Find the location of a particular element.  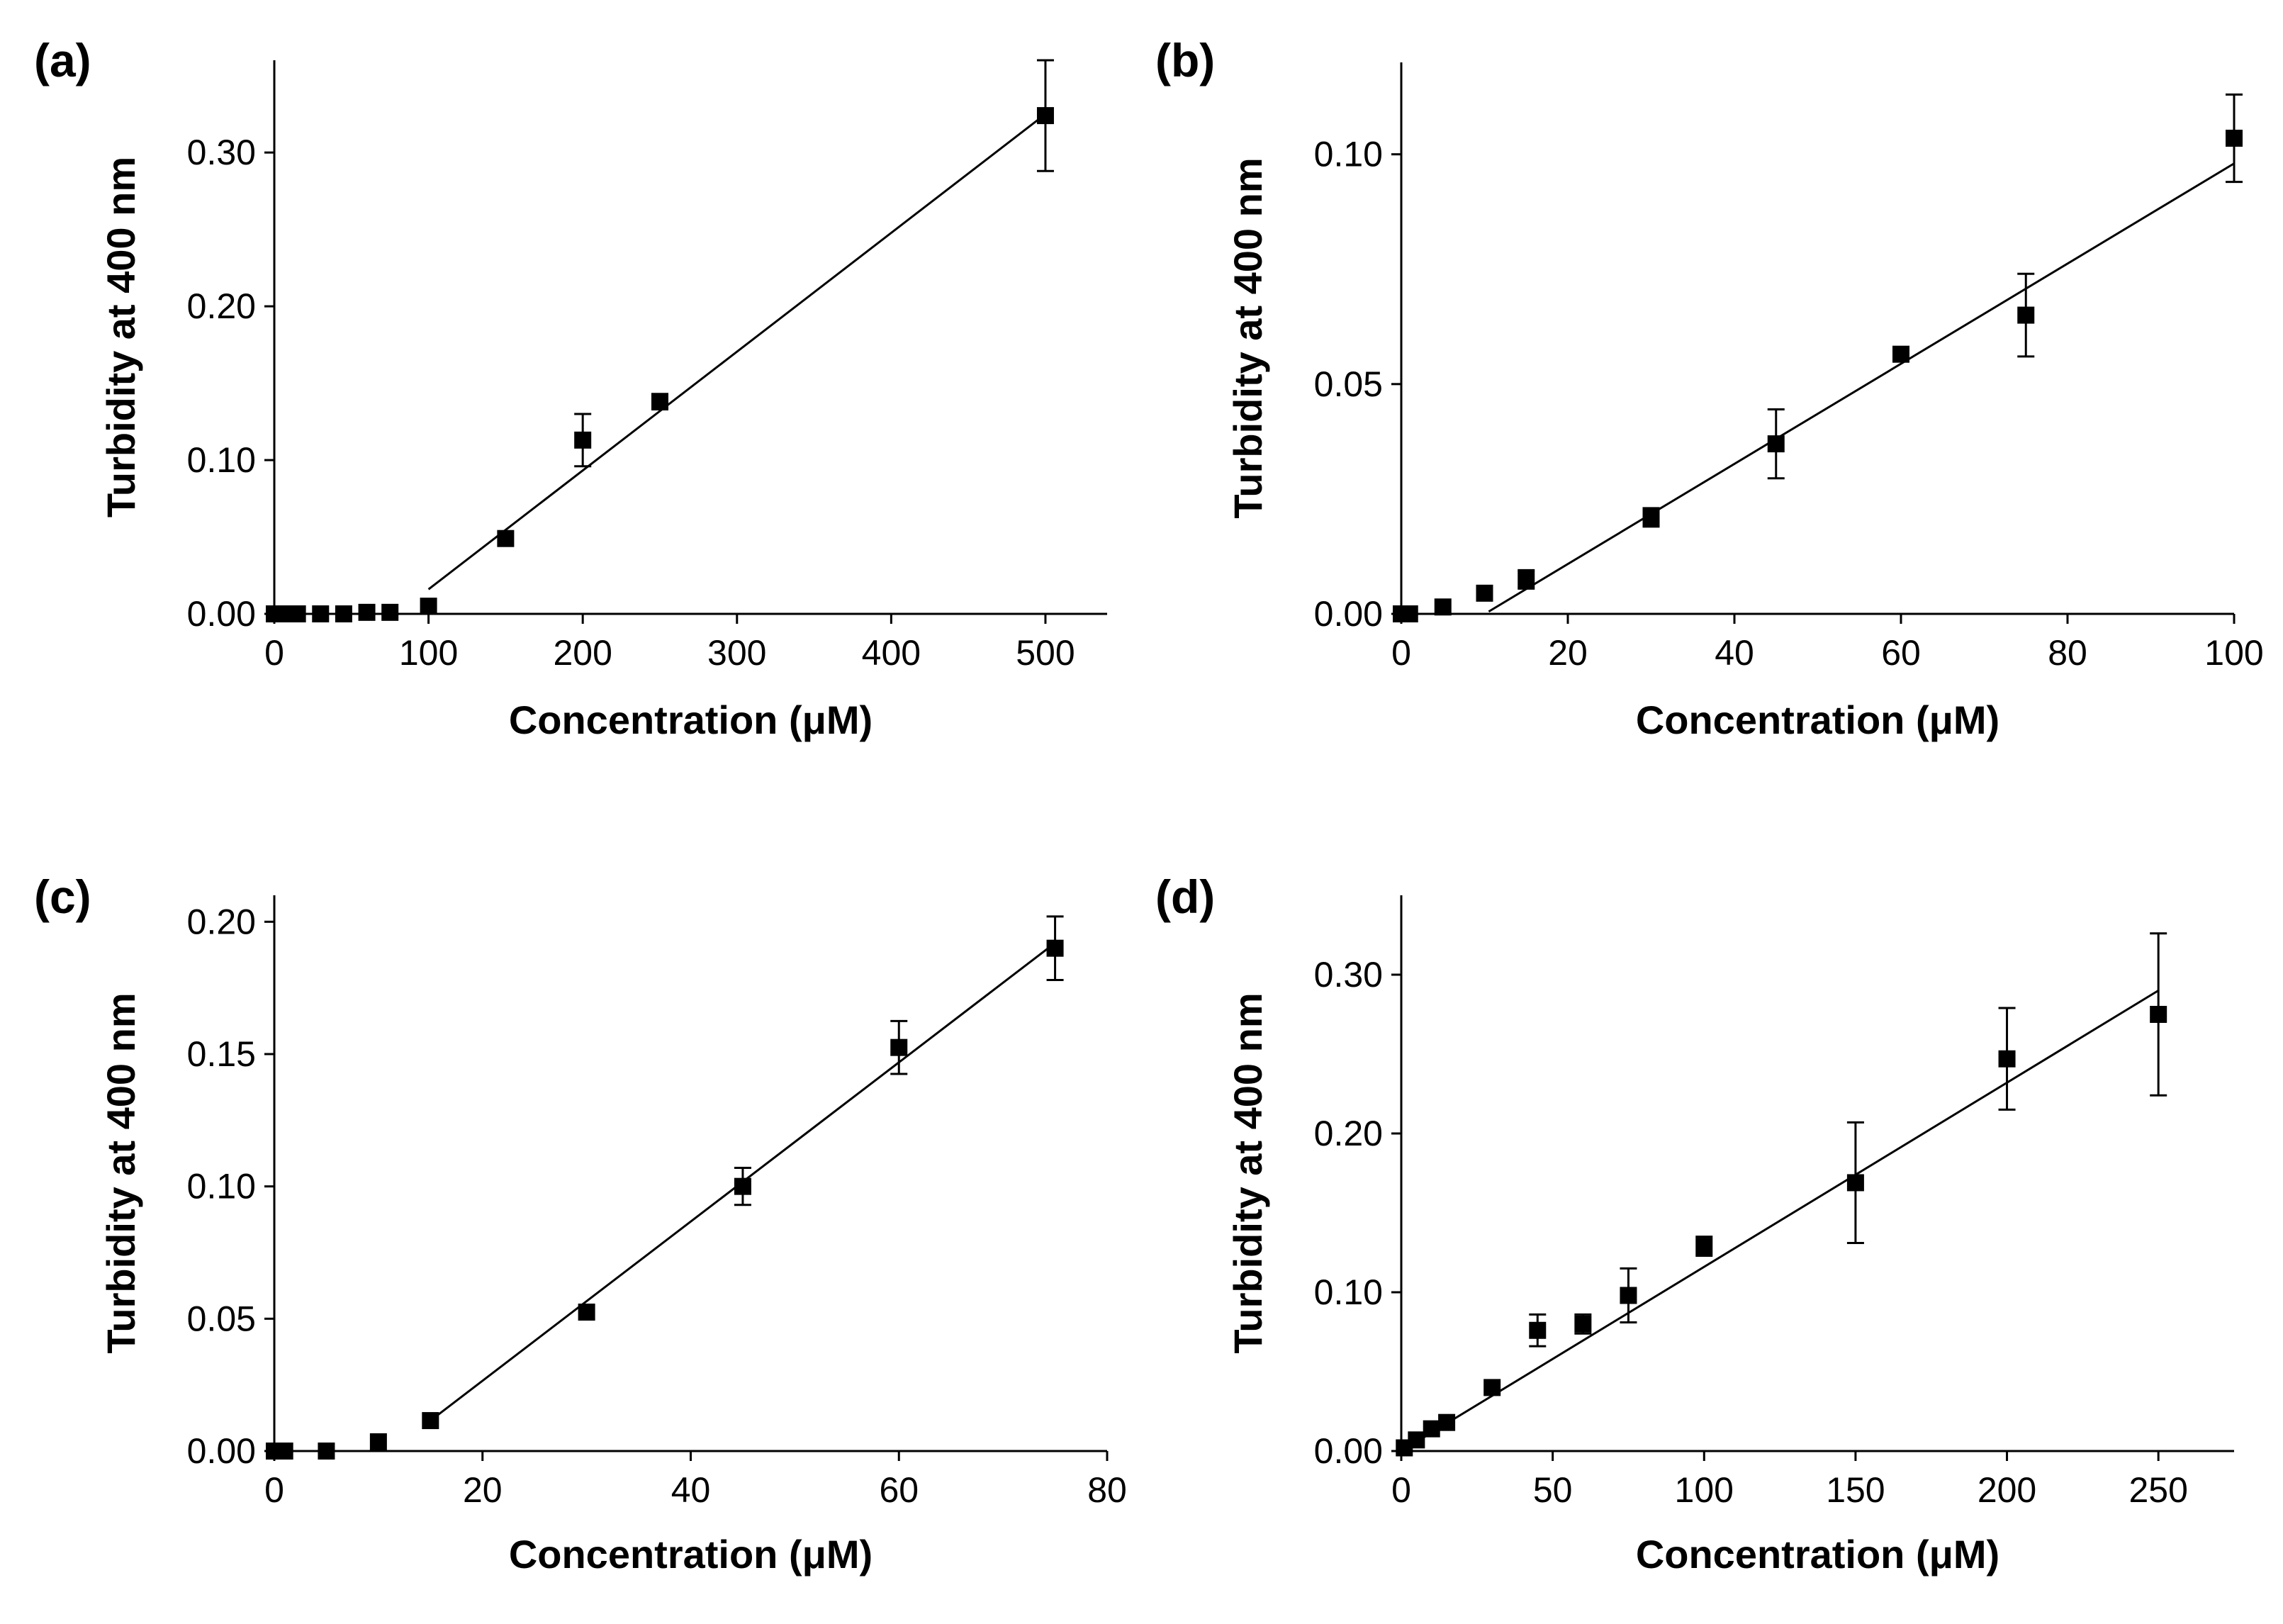

x-tick-label: 400 is located at coordinates (891, 653).